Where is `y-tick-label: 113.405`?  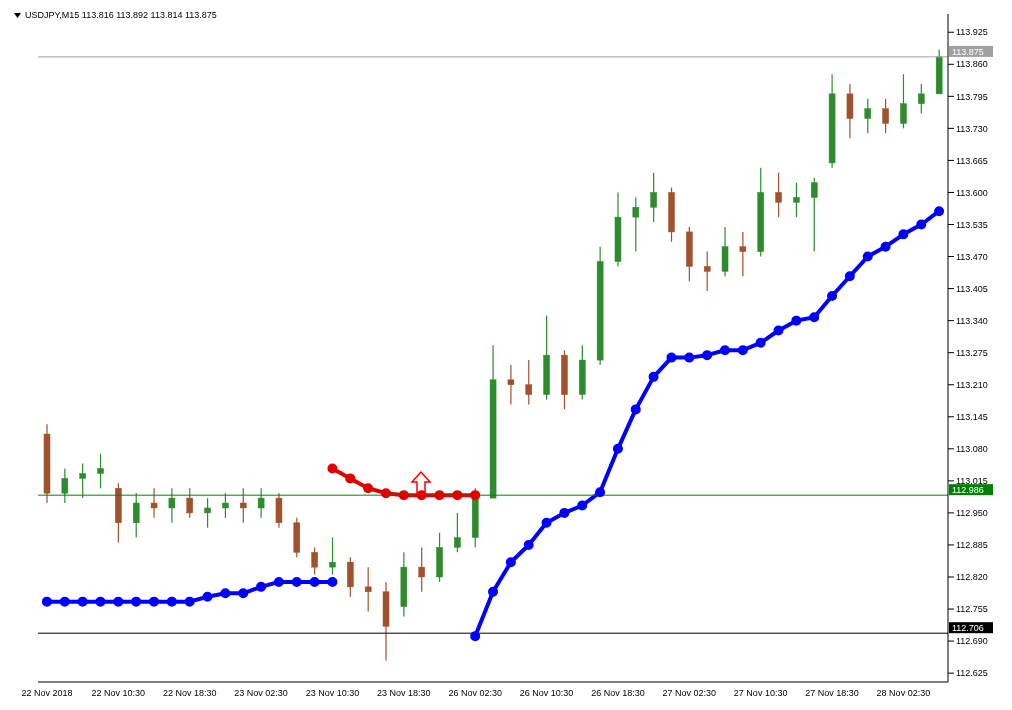 y-tick-label: 113.405 is located at coordinates (972, 288).